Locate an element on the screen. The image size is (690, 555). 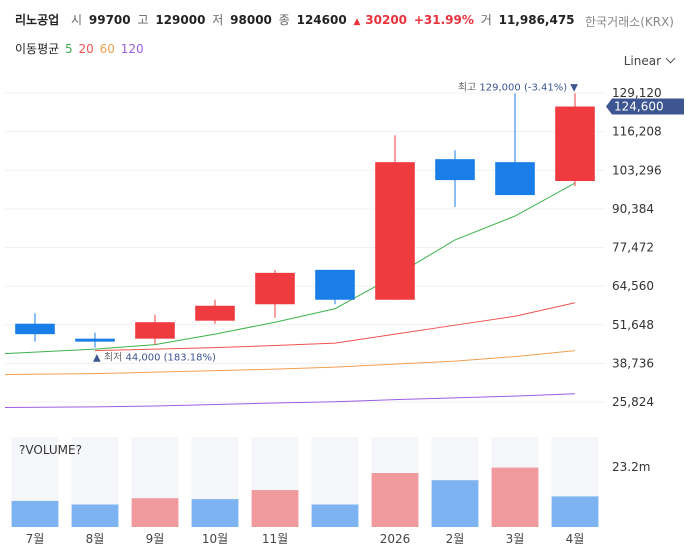
volume-value: 11,986,475 is located at coordinates (536, 20).